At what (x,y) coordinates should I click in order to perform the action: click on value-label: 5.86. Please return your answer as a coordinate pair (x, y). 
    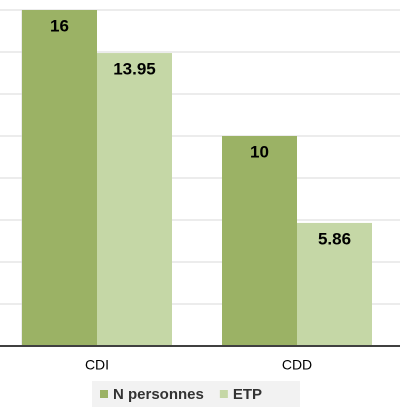
    Looking at the image, I should click on (334, 238).